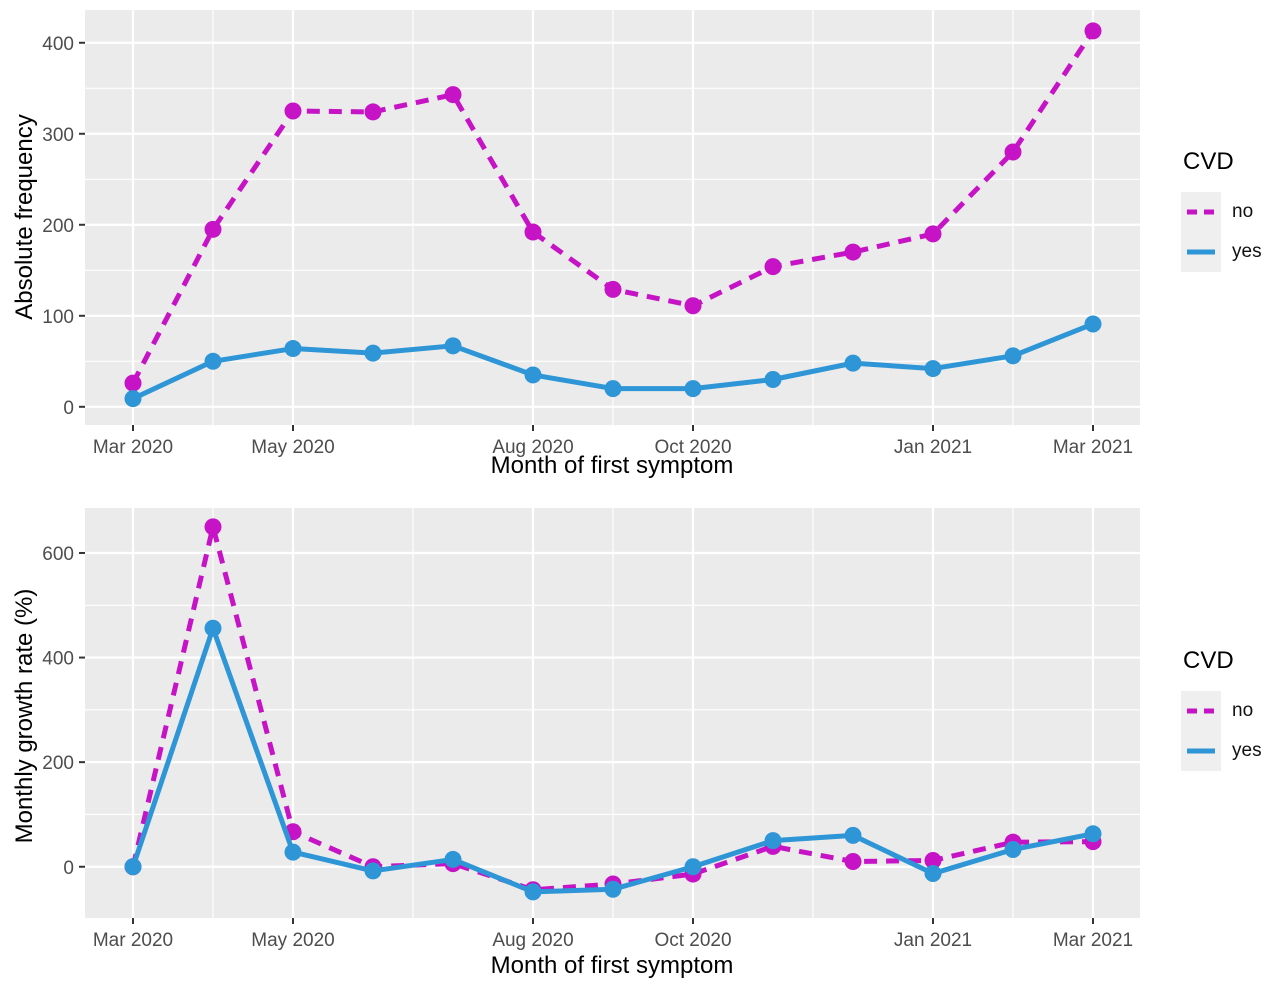  I want to click on data-point-no-Nov 2020, so click(773, 267).